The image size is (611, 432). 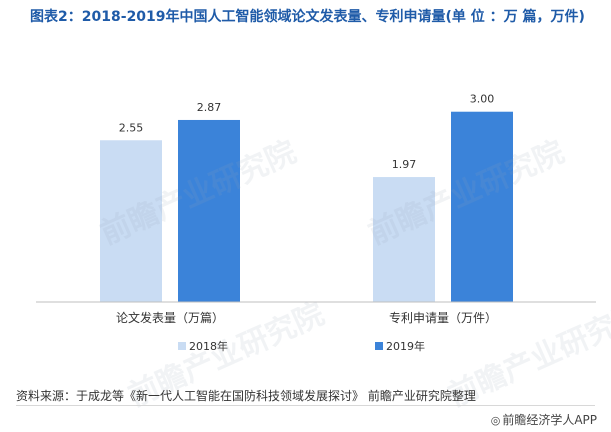 What do you see at coordinates (306, 317) in the screenshot?
I see `category-labels-layer: 论文发表量（万篇） 专利申请量（万件）` at bounding box center [306, 317].